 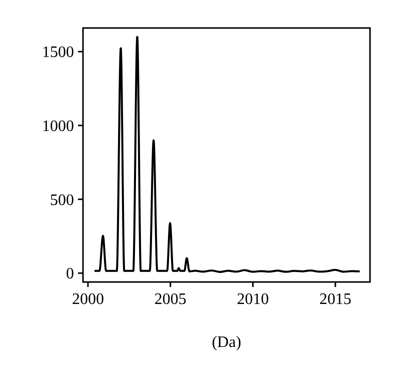 What do you see at coordinates (227, 342) in the screenshot?
I see `x-axis-title: (Da)` at bounding box center [227, 342].